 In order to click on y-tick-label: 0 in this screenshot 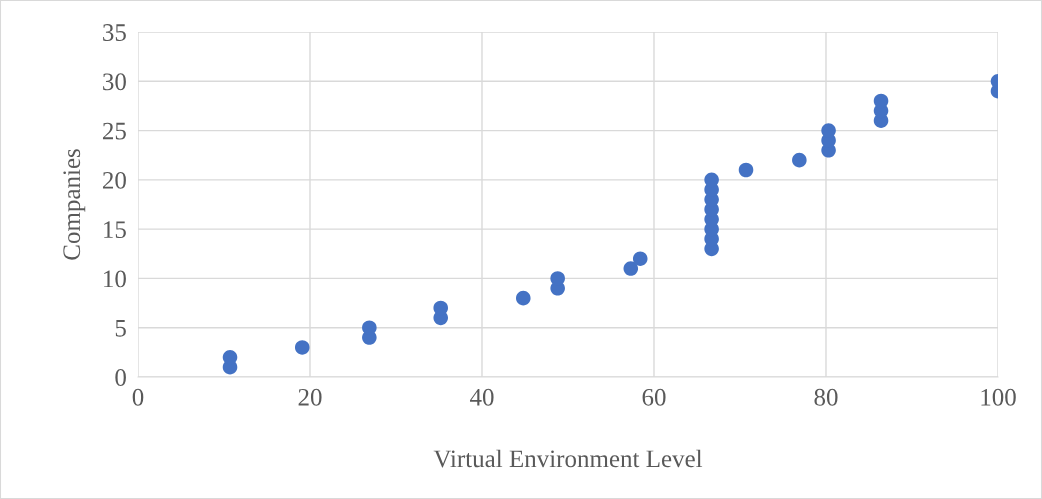, I will do `click(120, 377)`.